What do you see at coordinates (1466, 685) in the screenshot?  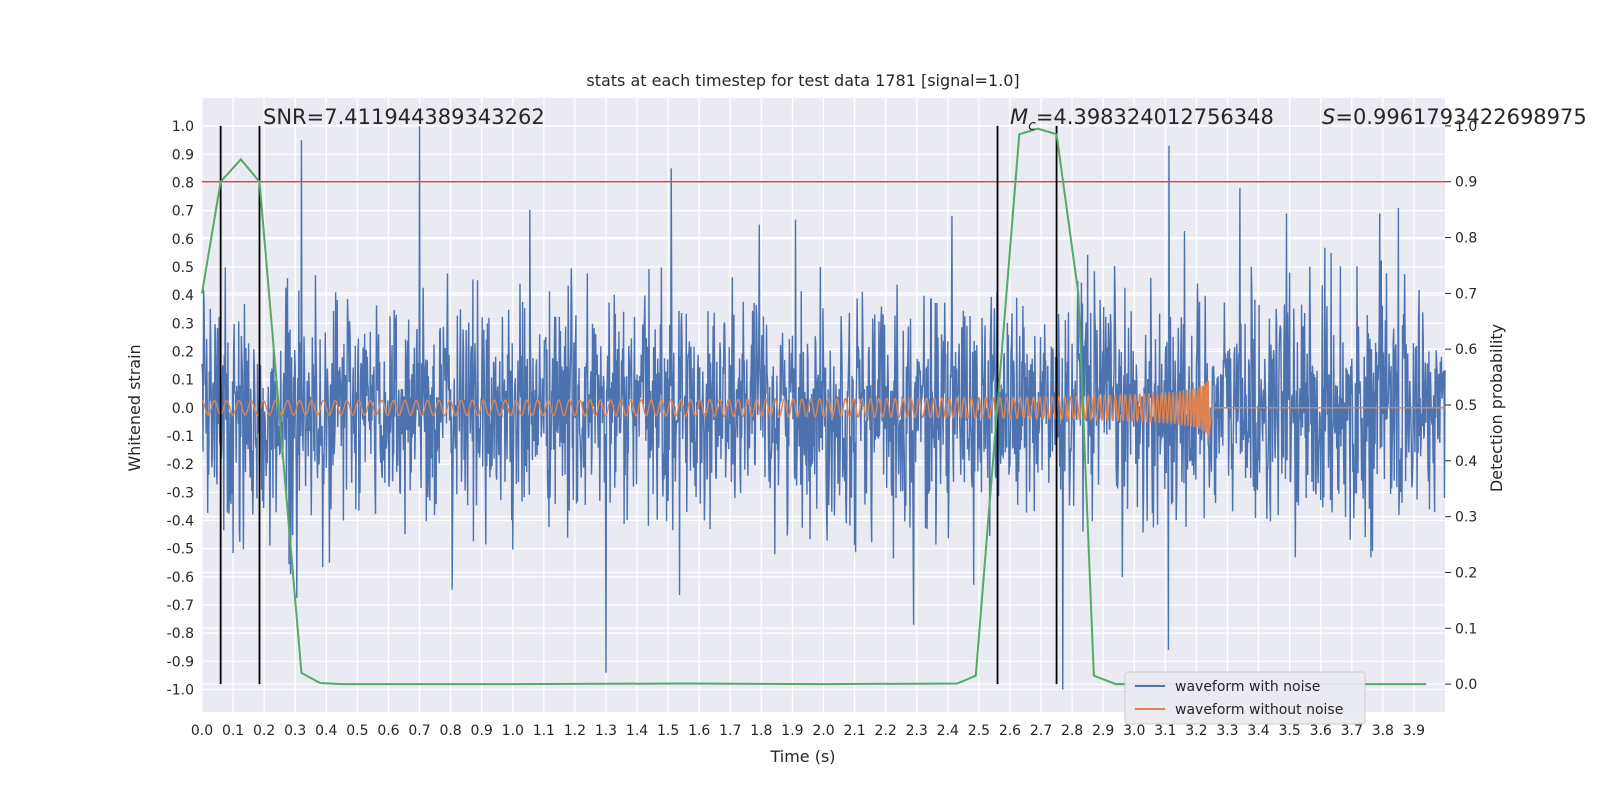 I see `right-y-tick-label-0: 0.0` at bounding box center [1466, 685].